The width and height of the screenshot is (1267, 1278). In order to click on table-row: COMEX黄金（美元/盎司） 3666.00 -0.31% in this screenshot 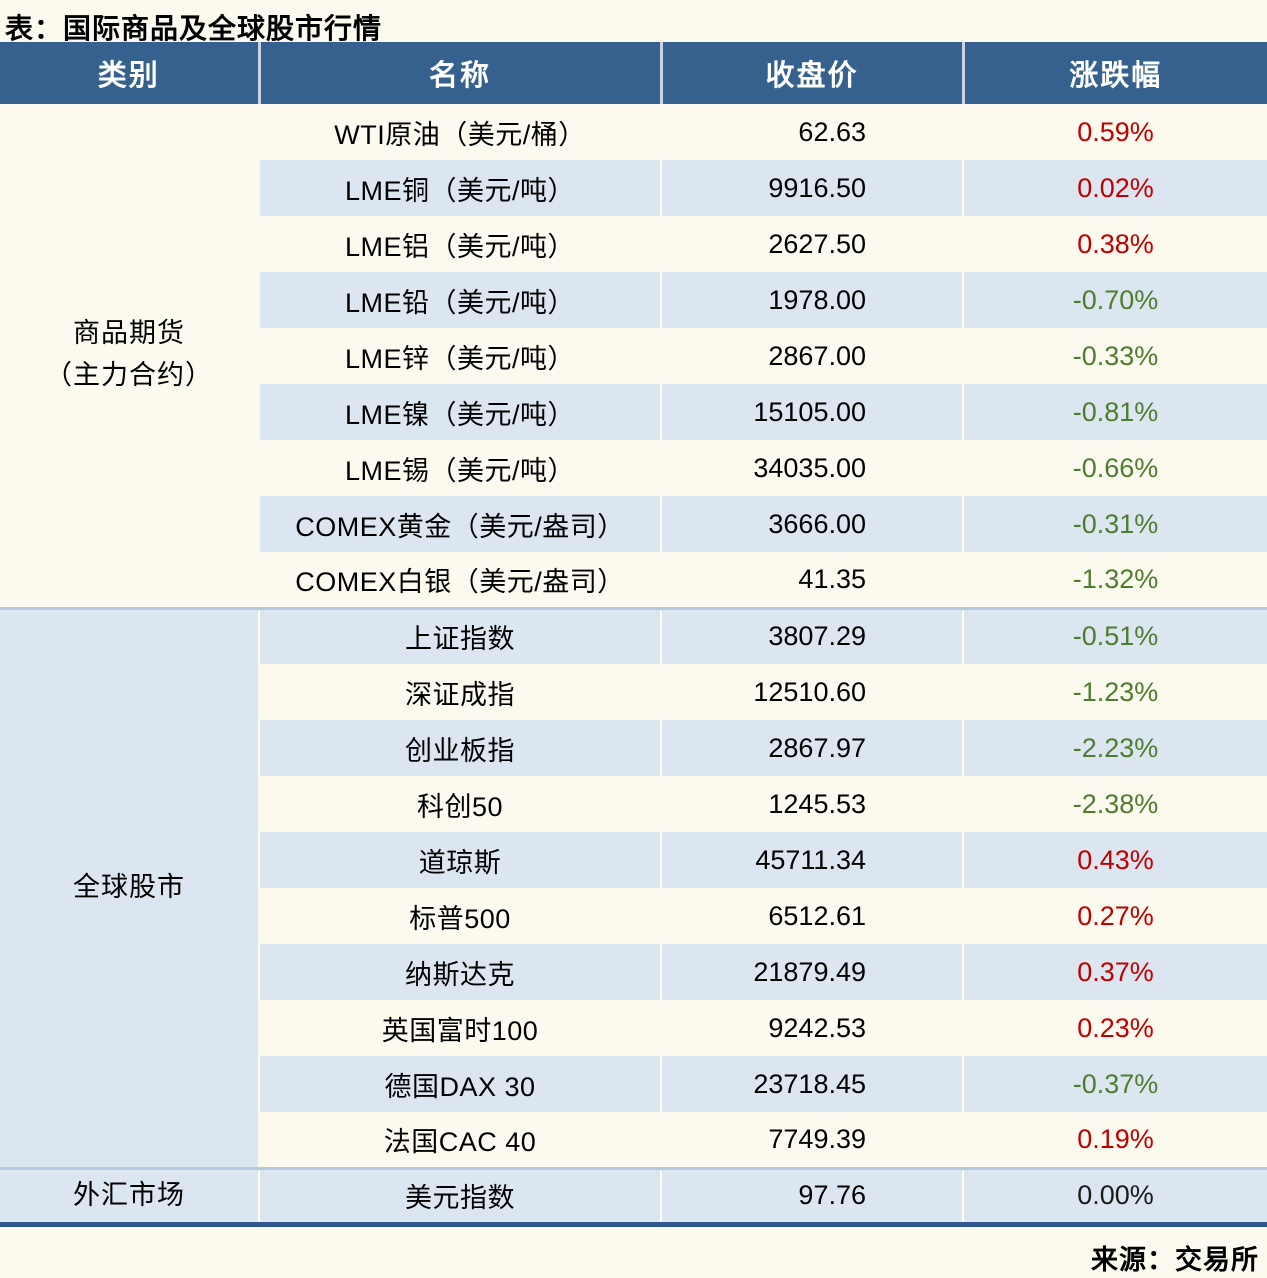, I will do `click(633, 524)`.